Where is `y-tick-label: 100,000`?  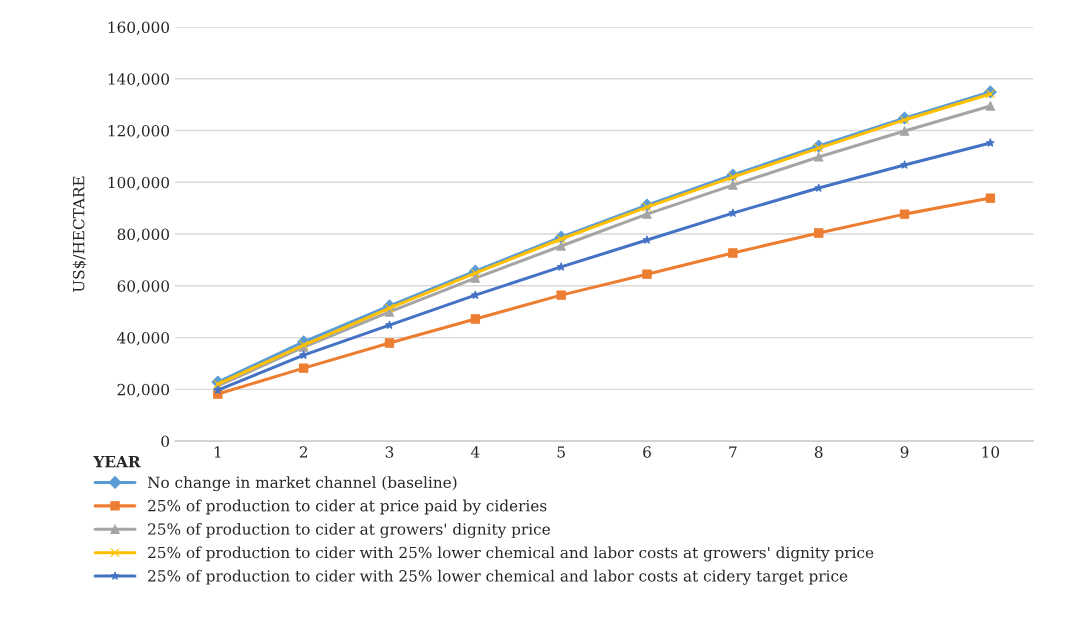 y-tick-label: 100,000 is located at coordinates (139, 183).